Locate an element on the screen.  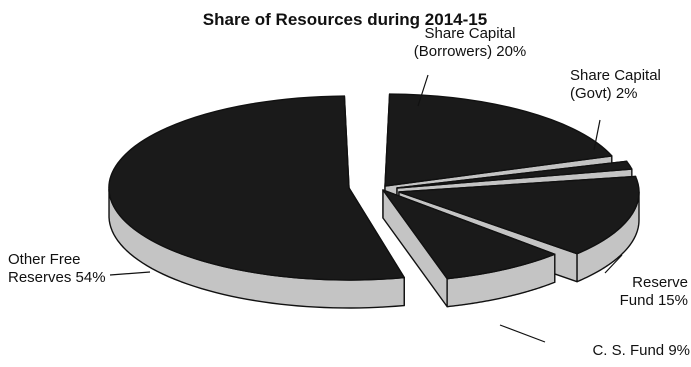
slice-label: Reserve Fund 15% is located at coordinates (654, 291).